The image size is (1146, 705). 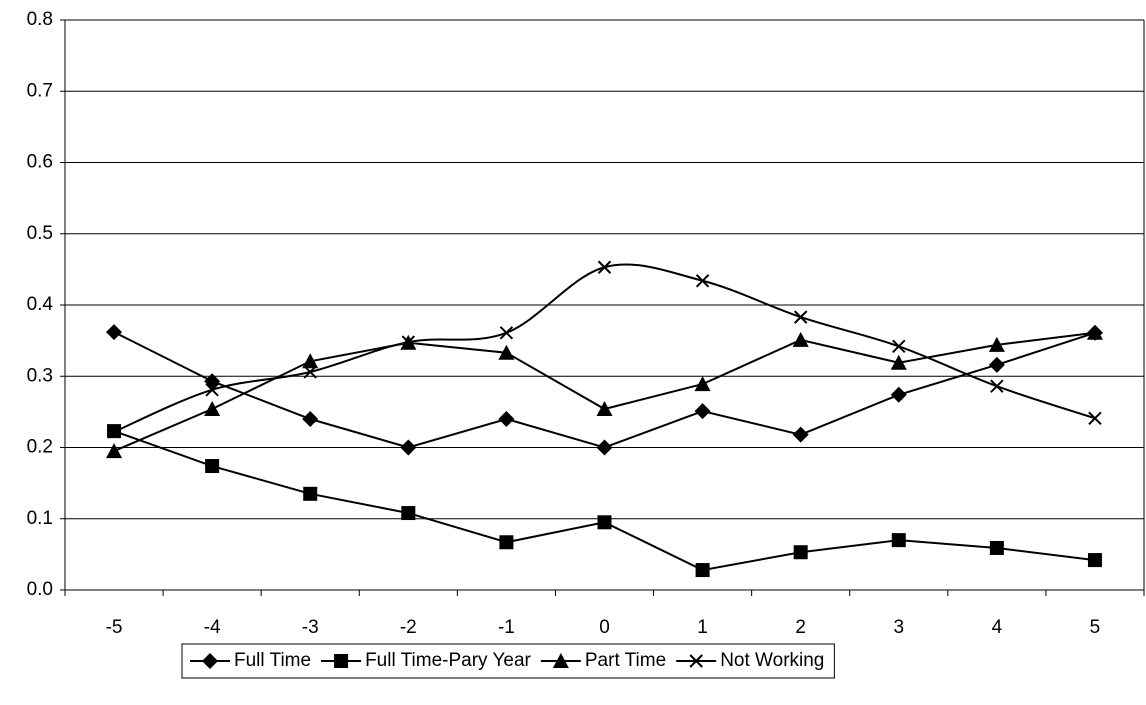 What do you see at coordinates (212, 627) in the screenshot?
I see `x-tick-label: -4` at bounding box center [212, 627].